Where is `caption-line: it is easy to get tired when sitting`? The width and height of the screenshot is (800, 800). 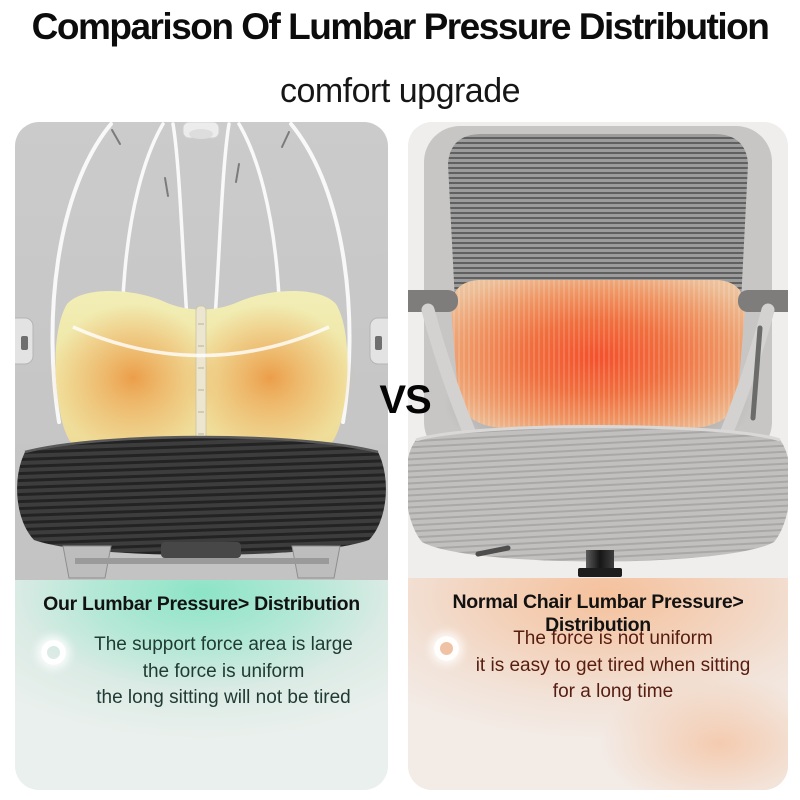
caption-line: it is easy to get tired when sitting is located at coordinates (613, 665).